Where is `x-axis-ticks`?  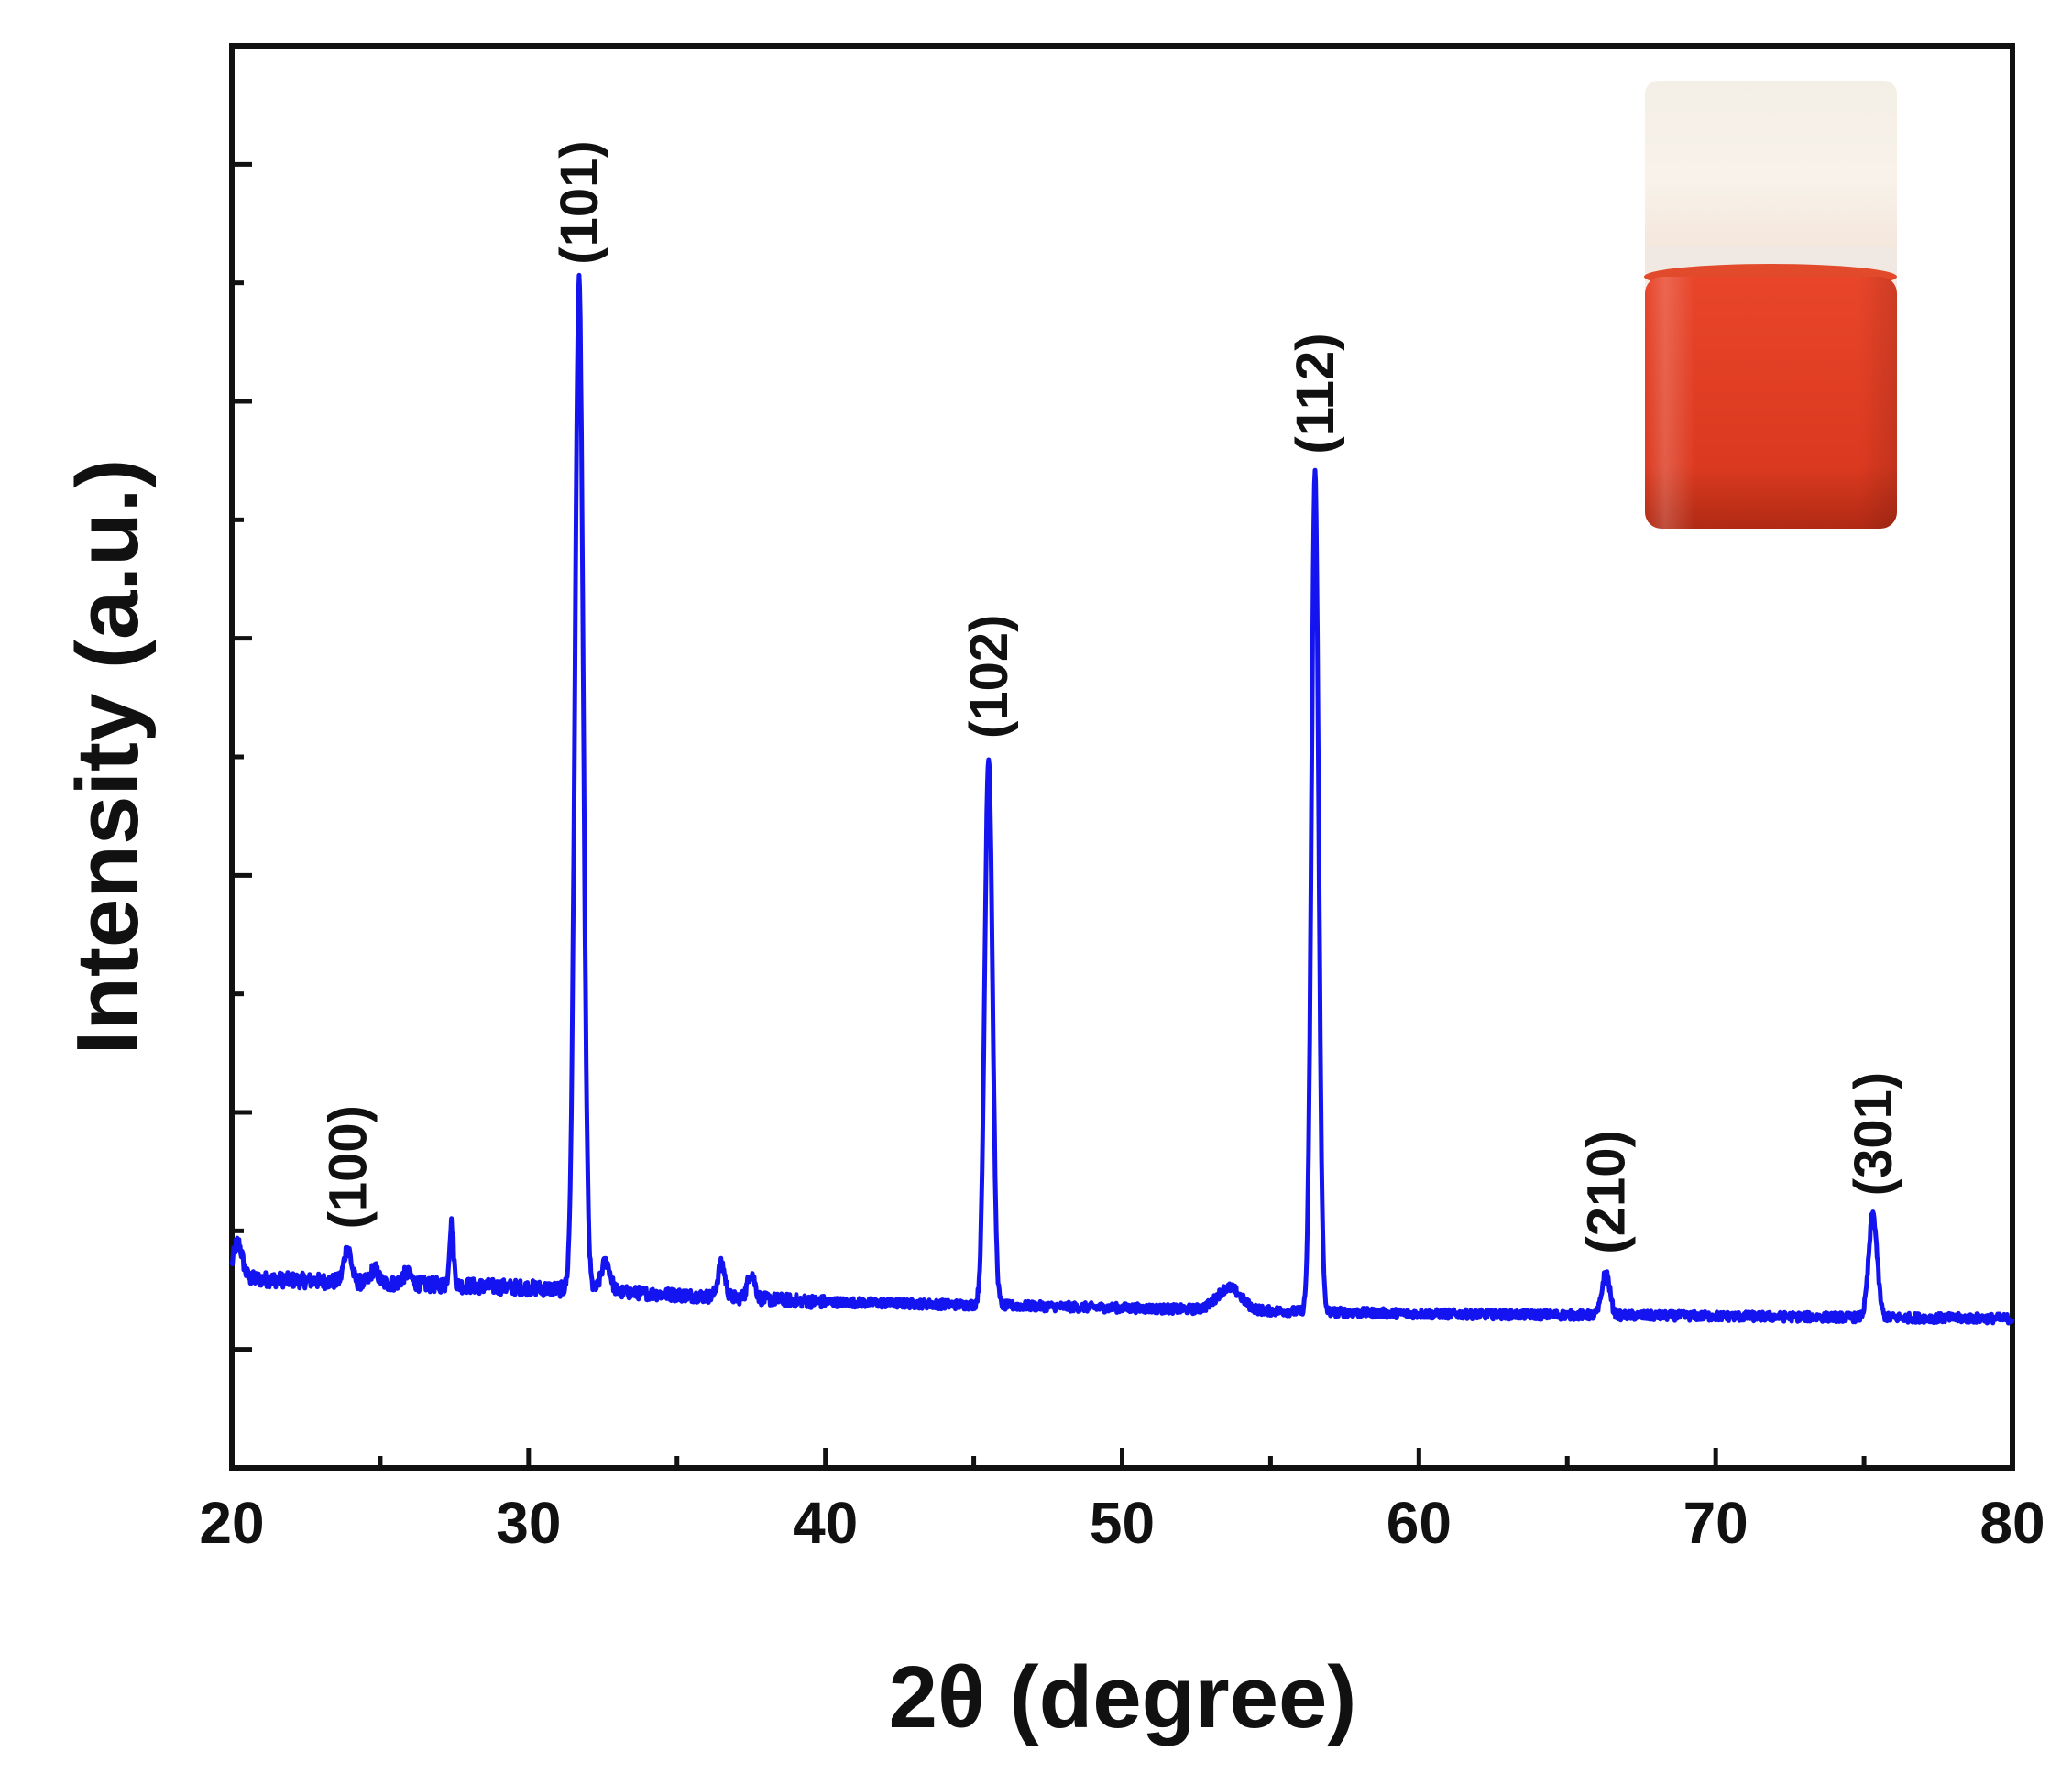
x-axis-ticks is located at coordinates (1122, 1458).